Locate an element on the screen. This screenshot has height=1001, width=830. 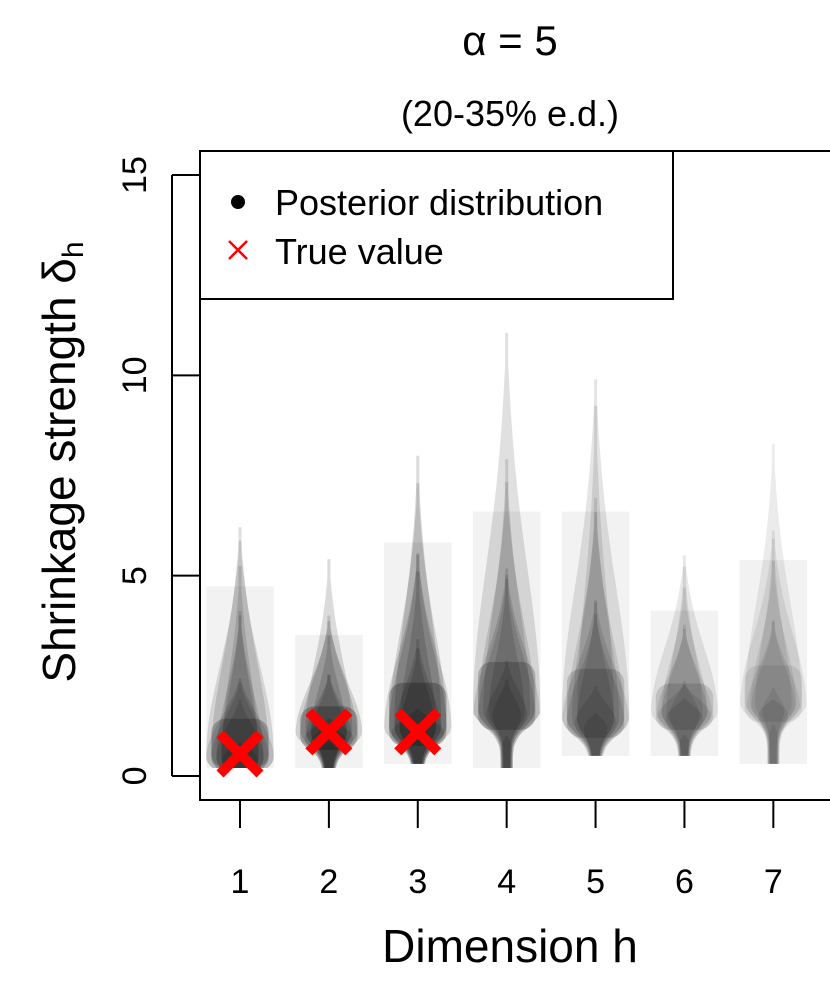
y-tick-label: 10 is located at coordinates (135, 375).